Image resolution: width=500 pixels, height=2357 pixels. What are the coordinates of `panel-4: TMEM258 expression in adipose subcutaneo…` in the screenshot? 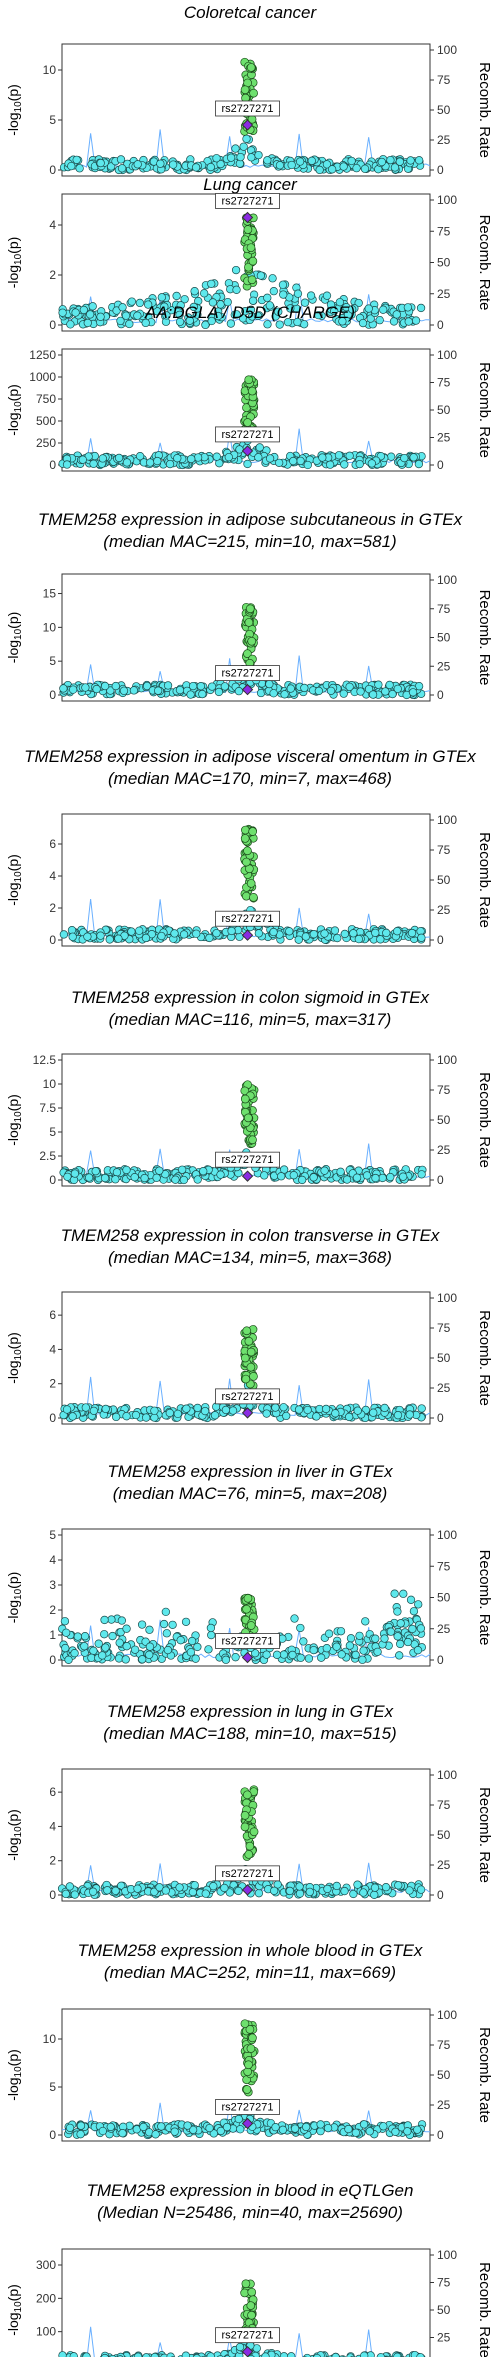 It's located at (249, 606).